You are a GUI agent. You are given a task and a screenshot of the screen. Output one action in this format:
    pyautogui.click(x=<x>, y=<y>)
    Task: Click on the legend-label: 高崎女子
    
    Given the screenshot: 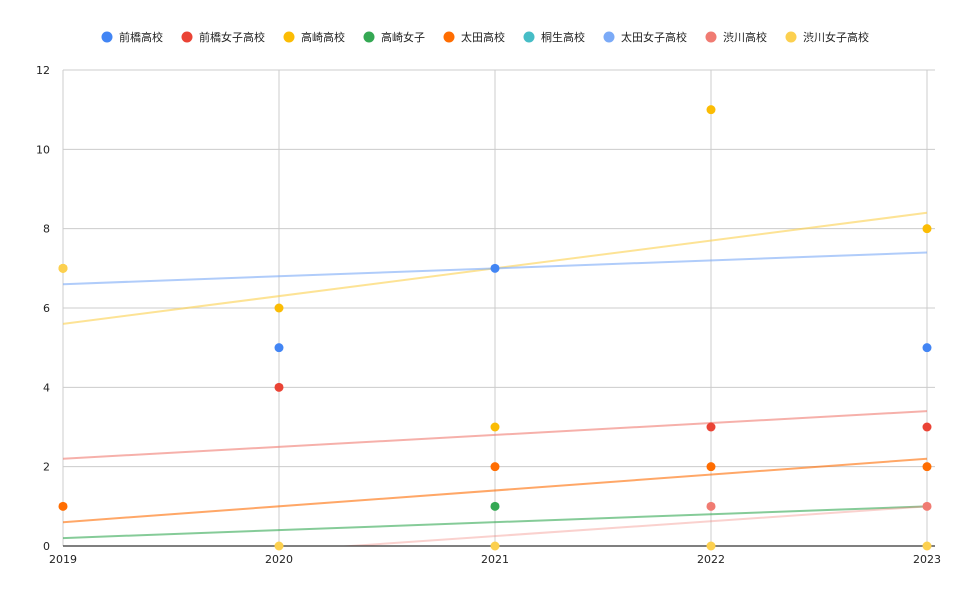 What is the action you would take?
    pyautogui.click(x=403, y=37)
    